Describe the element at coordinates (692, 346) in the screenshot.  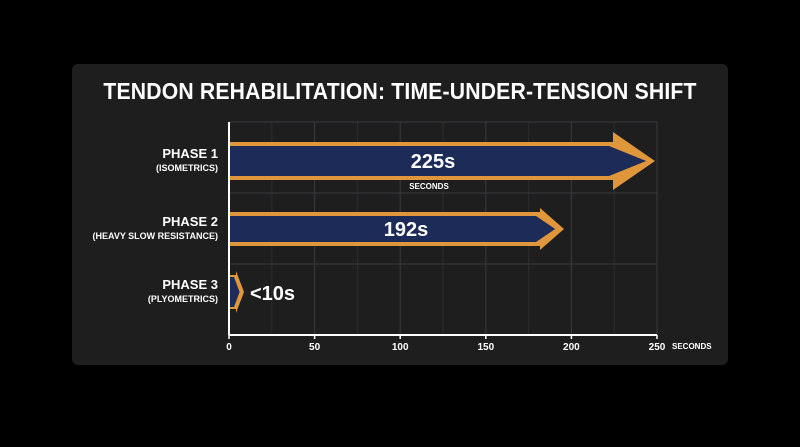
I see `x-axis-unit-label: SECONDS` at that location.